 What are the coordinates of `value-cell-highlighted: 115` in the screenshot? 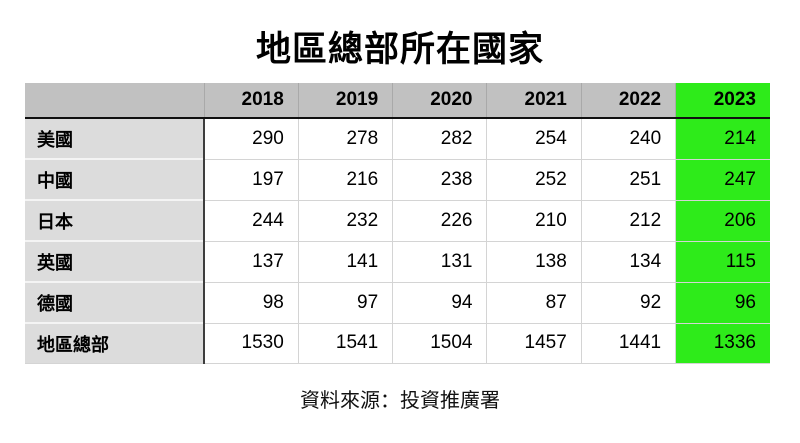 It's located at (722, 261).